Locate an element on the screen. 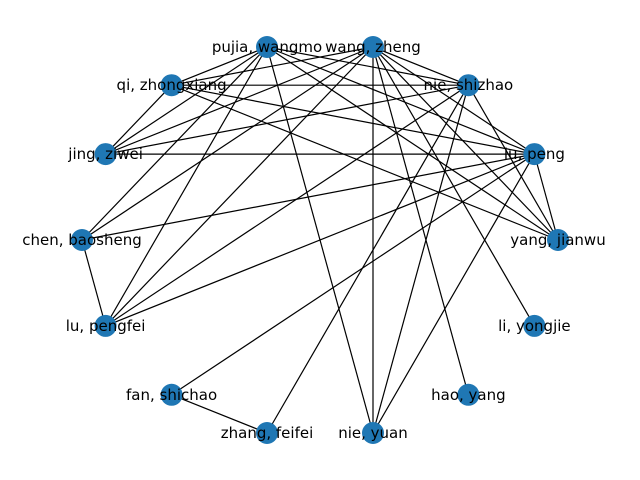 The height and width of the screenshot is (480, 640). node-pujia-wangmo is located at coordinates (267, 47).